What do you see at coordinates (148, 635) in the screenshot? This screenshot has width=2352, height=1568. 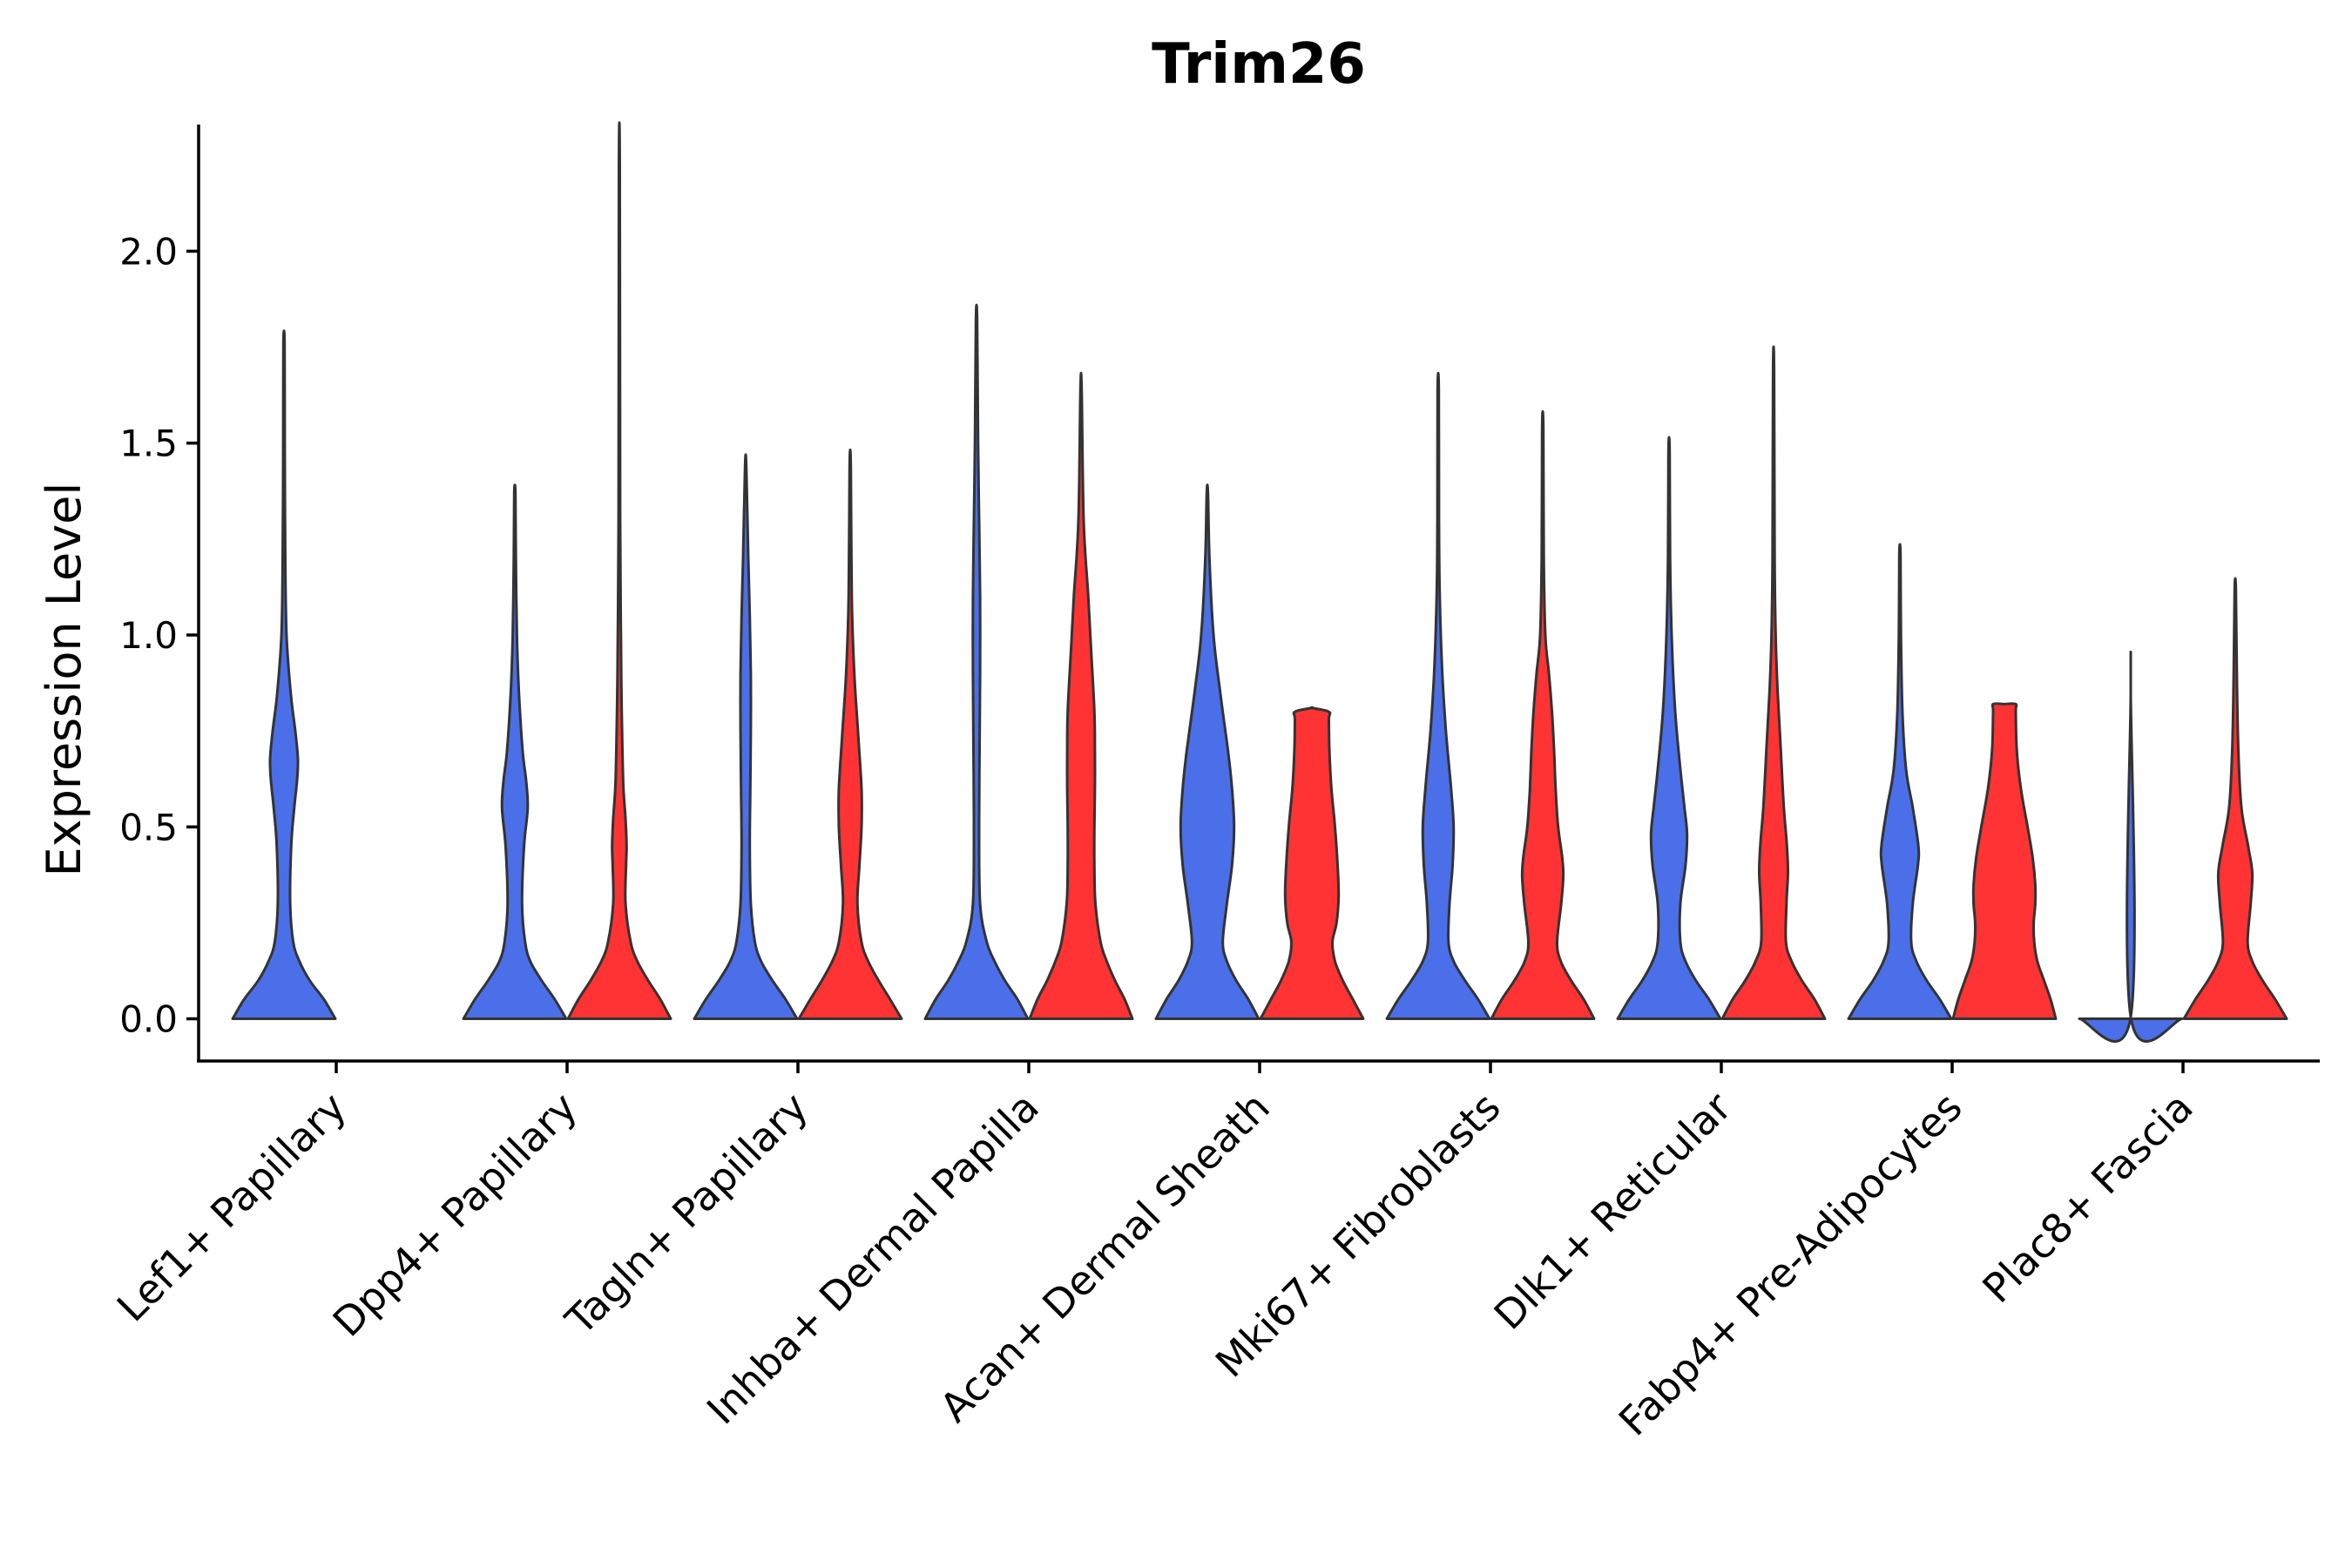 I see `y-tick-label: 1.0` at bounding box center [148, 635].